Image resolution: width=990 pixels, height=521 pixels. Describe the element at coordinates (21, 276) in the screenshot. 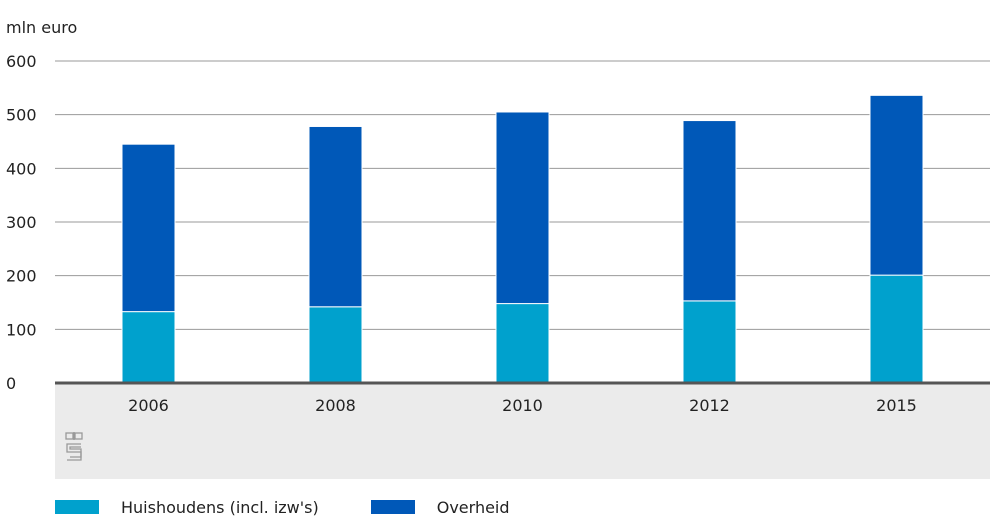

I see `y-tick-label-200: 200` at that location.